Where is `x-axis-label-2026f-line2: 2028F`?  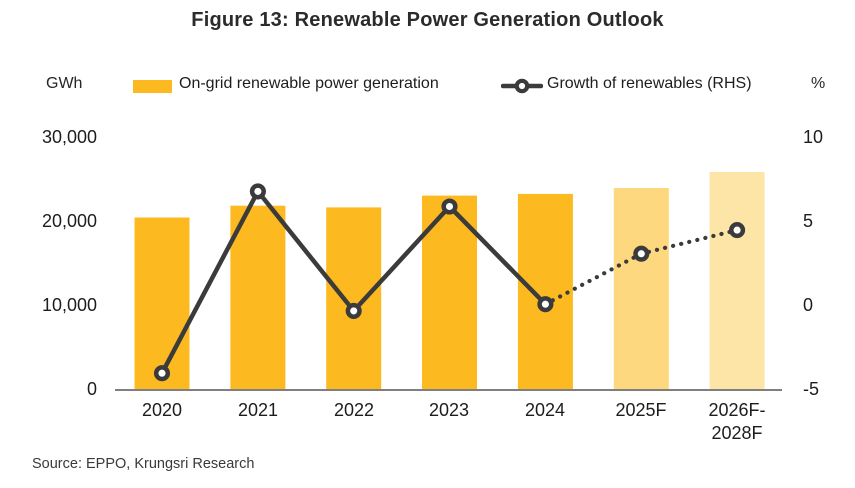
x-axis-label-2026f-line2: 2028F is located at coordinates (737, 433).